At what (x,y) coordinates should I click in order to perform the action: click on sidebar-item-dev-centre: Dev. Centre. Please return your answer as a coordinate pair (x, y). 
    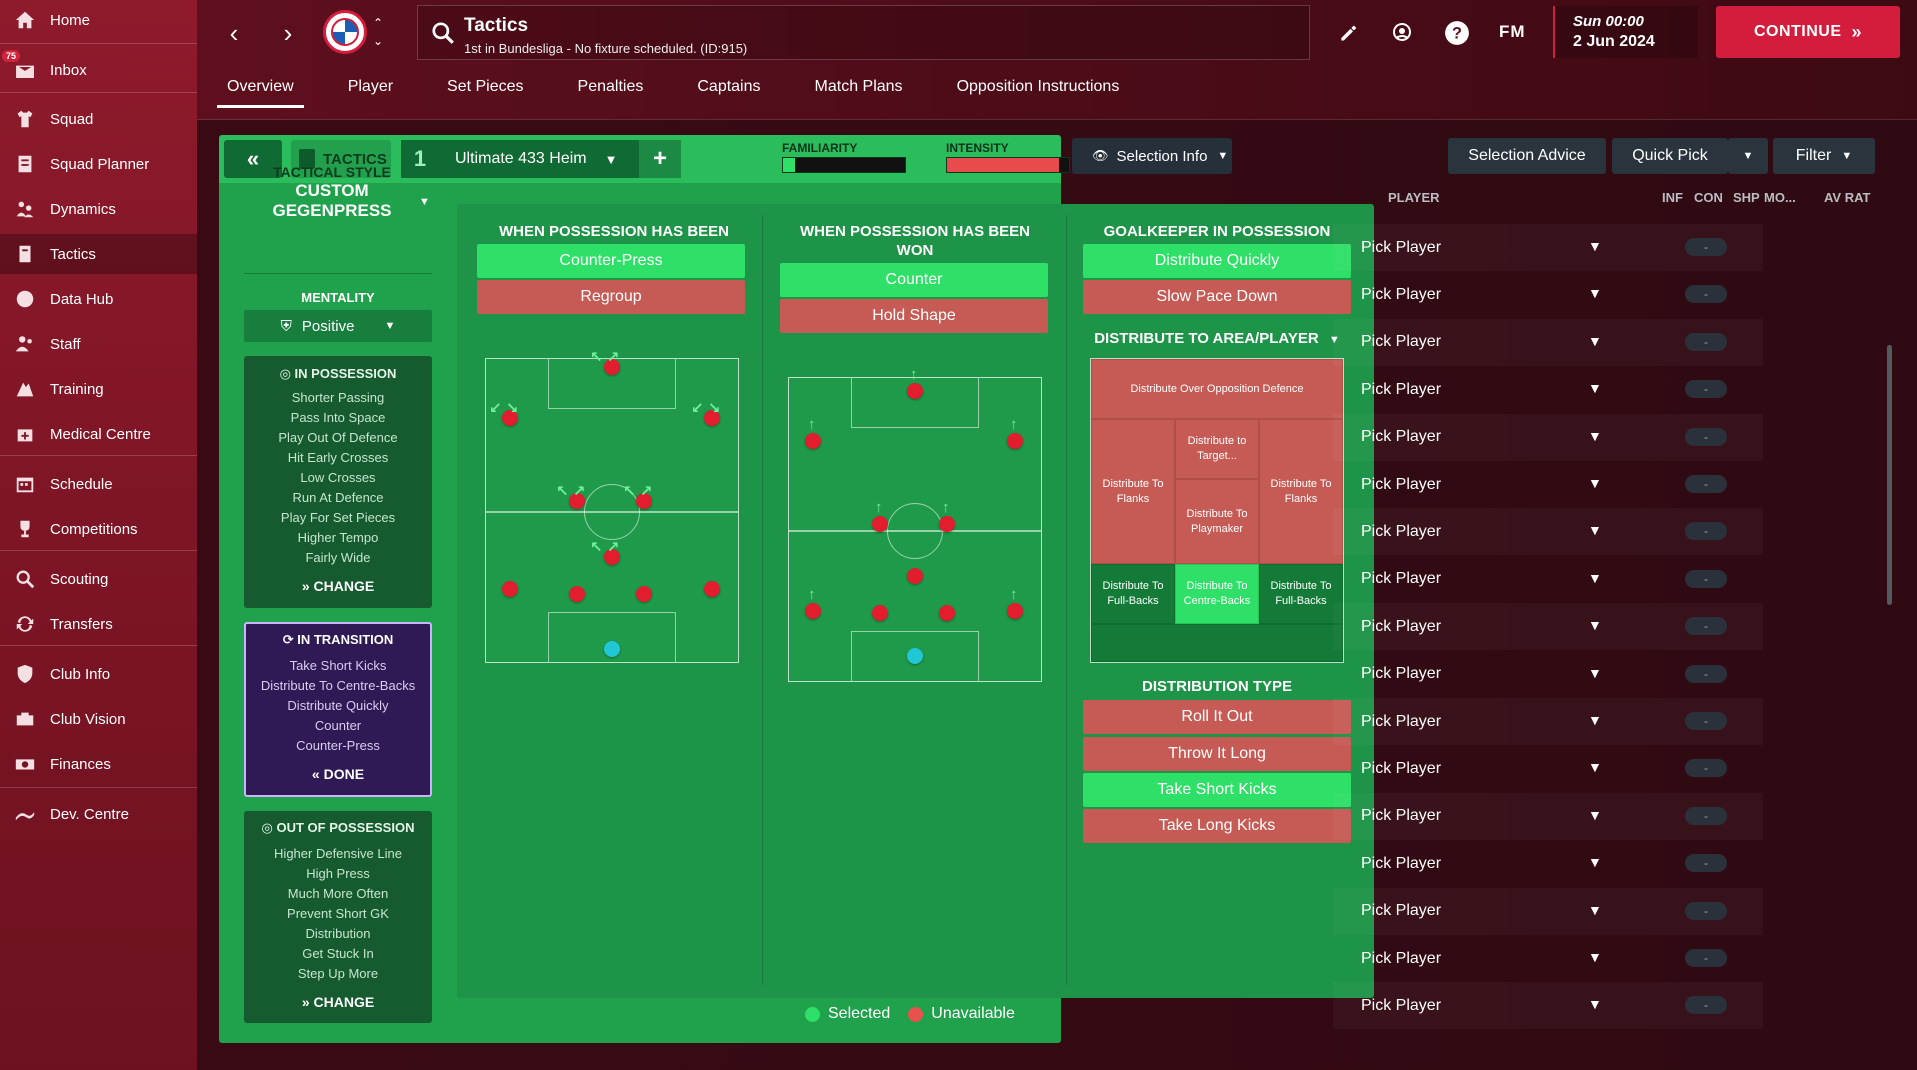
    Looking at the image, I should click on (98, 814).